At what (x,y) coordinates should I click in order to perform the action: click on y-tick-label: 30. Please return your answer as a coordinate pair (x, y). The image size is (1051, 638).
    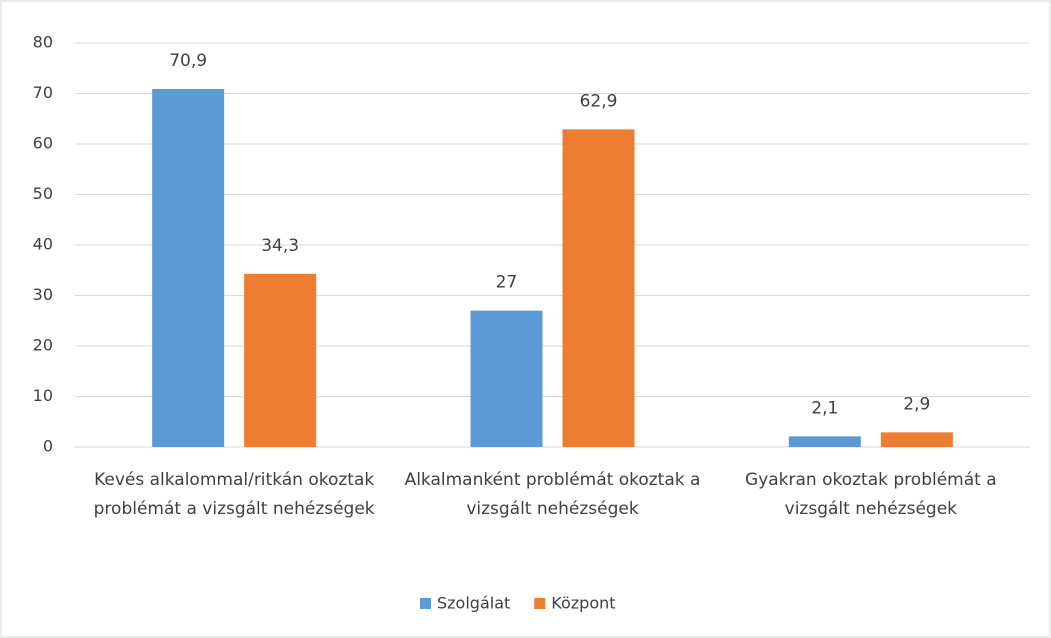
    Looking at the image, I should click on (43, 294).